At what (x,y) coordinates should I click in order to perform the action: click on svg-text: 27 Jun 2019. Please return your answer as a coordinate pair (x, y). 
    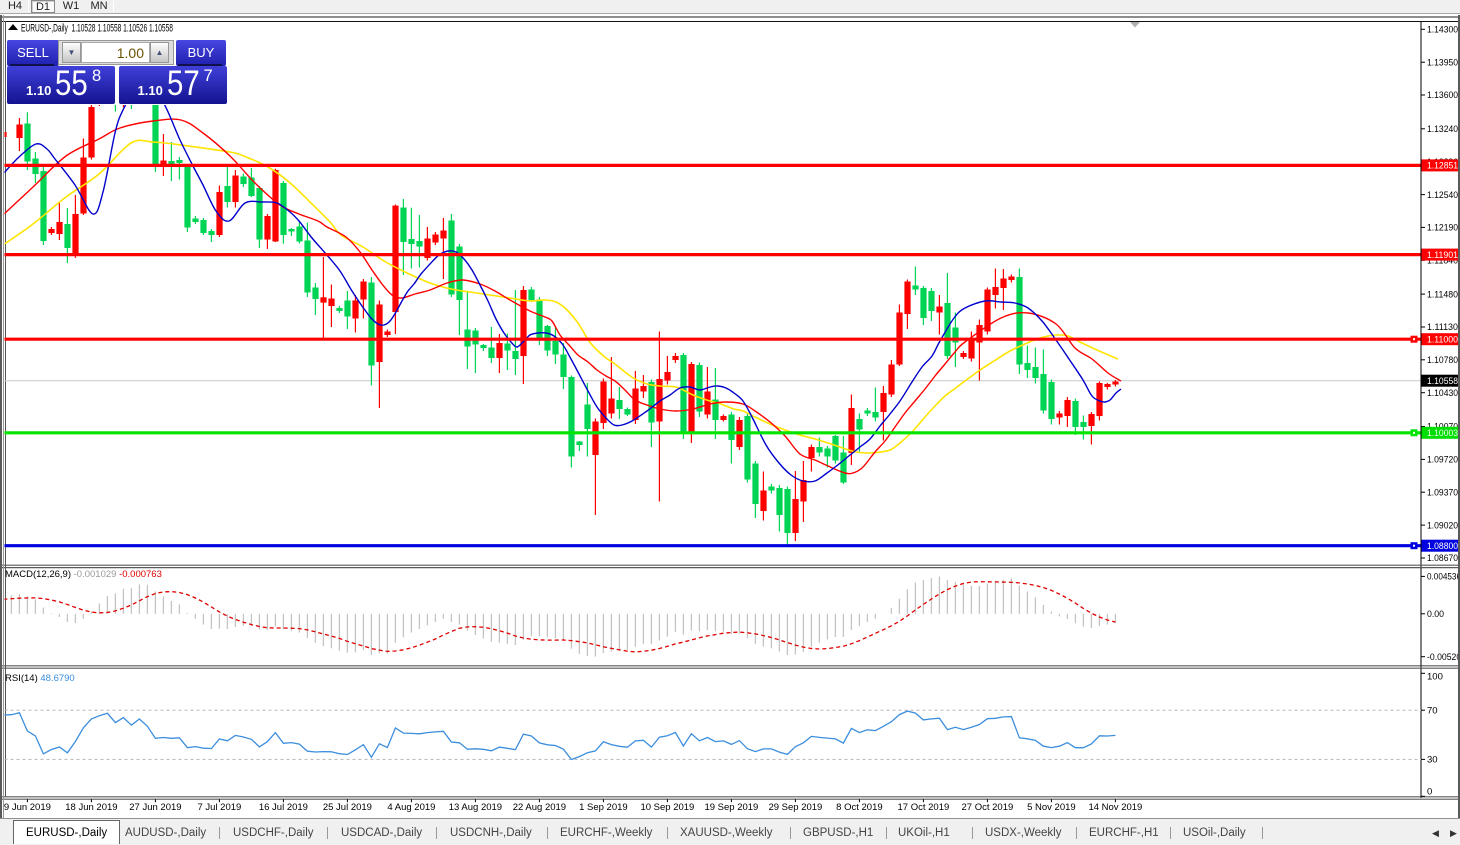
    Looking at the image, I should click on (155, 807).